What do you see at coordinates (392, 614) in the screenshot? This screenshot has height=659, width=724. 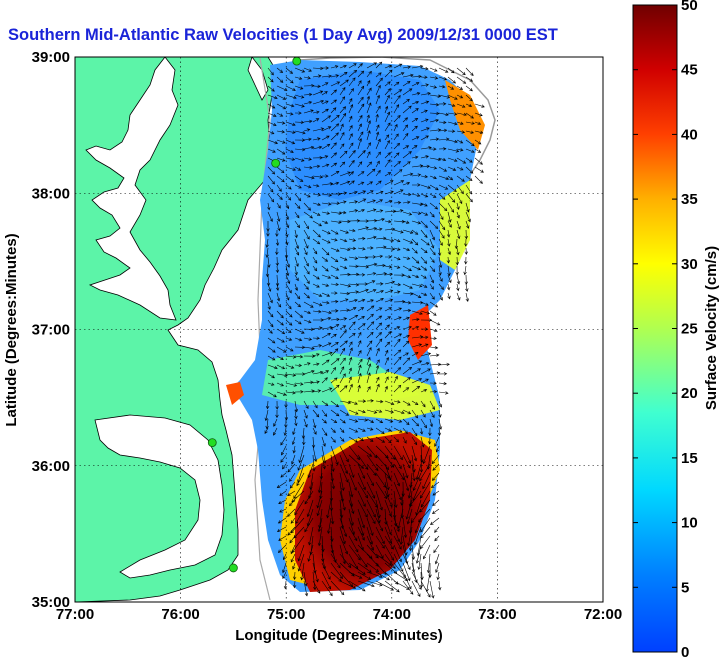 I see `x-tick-label: 74:00` at bounding box center [392, 614].